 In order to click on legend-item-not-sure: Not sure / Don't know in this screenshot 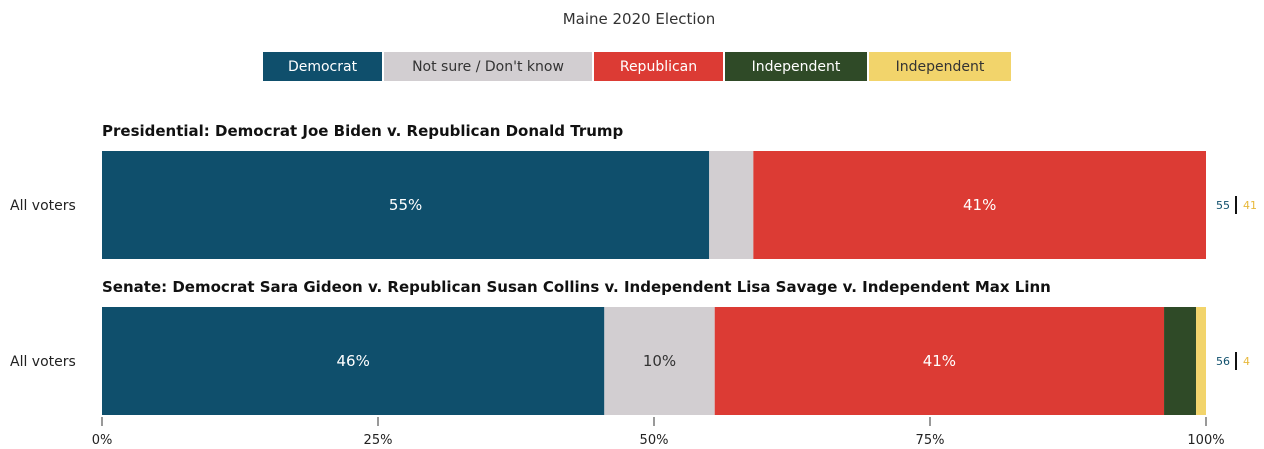, I will do `click(488, 66)`.